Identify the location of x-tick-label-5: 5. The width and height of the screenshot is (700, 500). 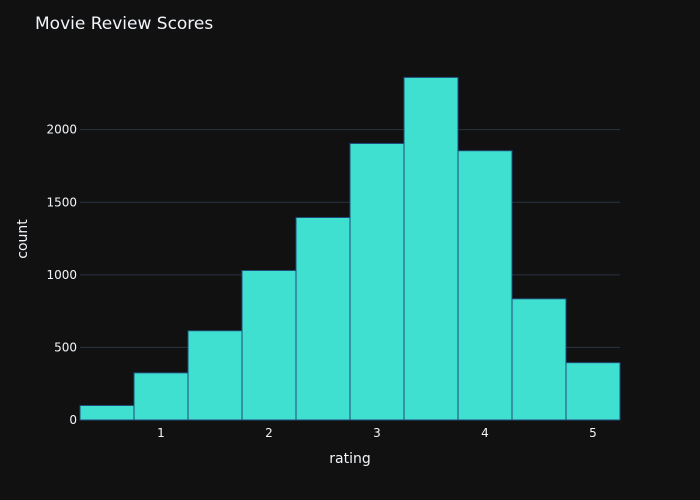
(593, 433).